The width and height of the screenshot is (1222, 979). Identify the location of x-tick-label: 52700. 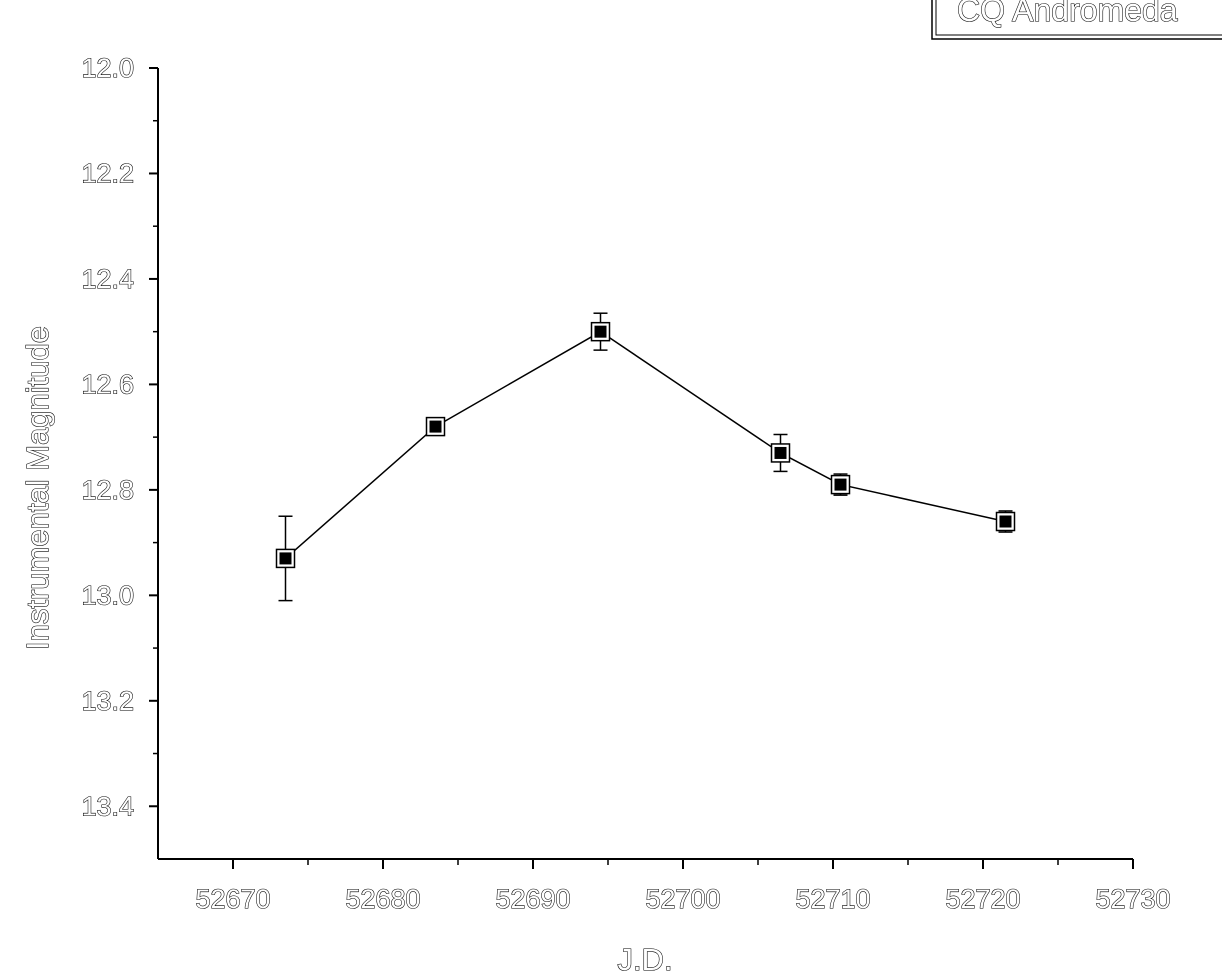
(682, 899).